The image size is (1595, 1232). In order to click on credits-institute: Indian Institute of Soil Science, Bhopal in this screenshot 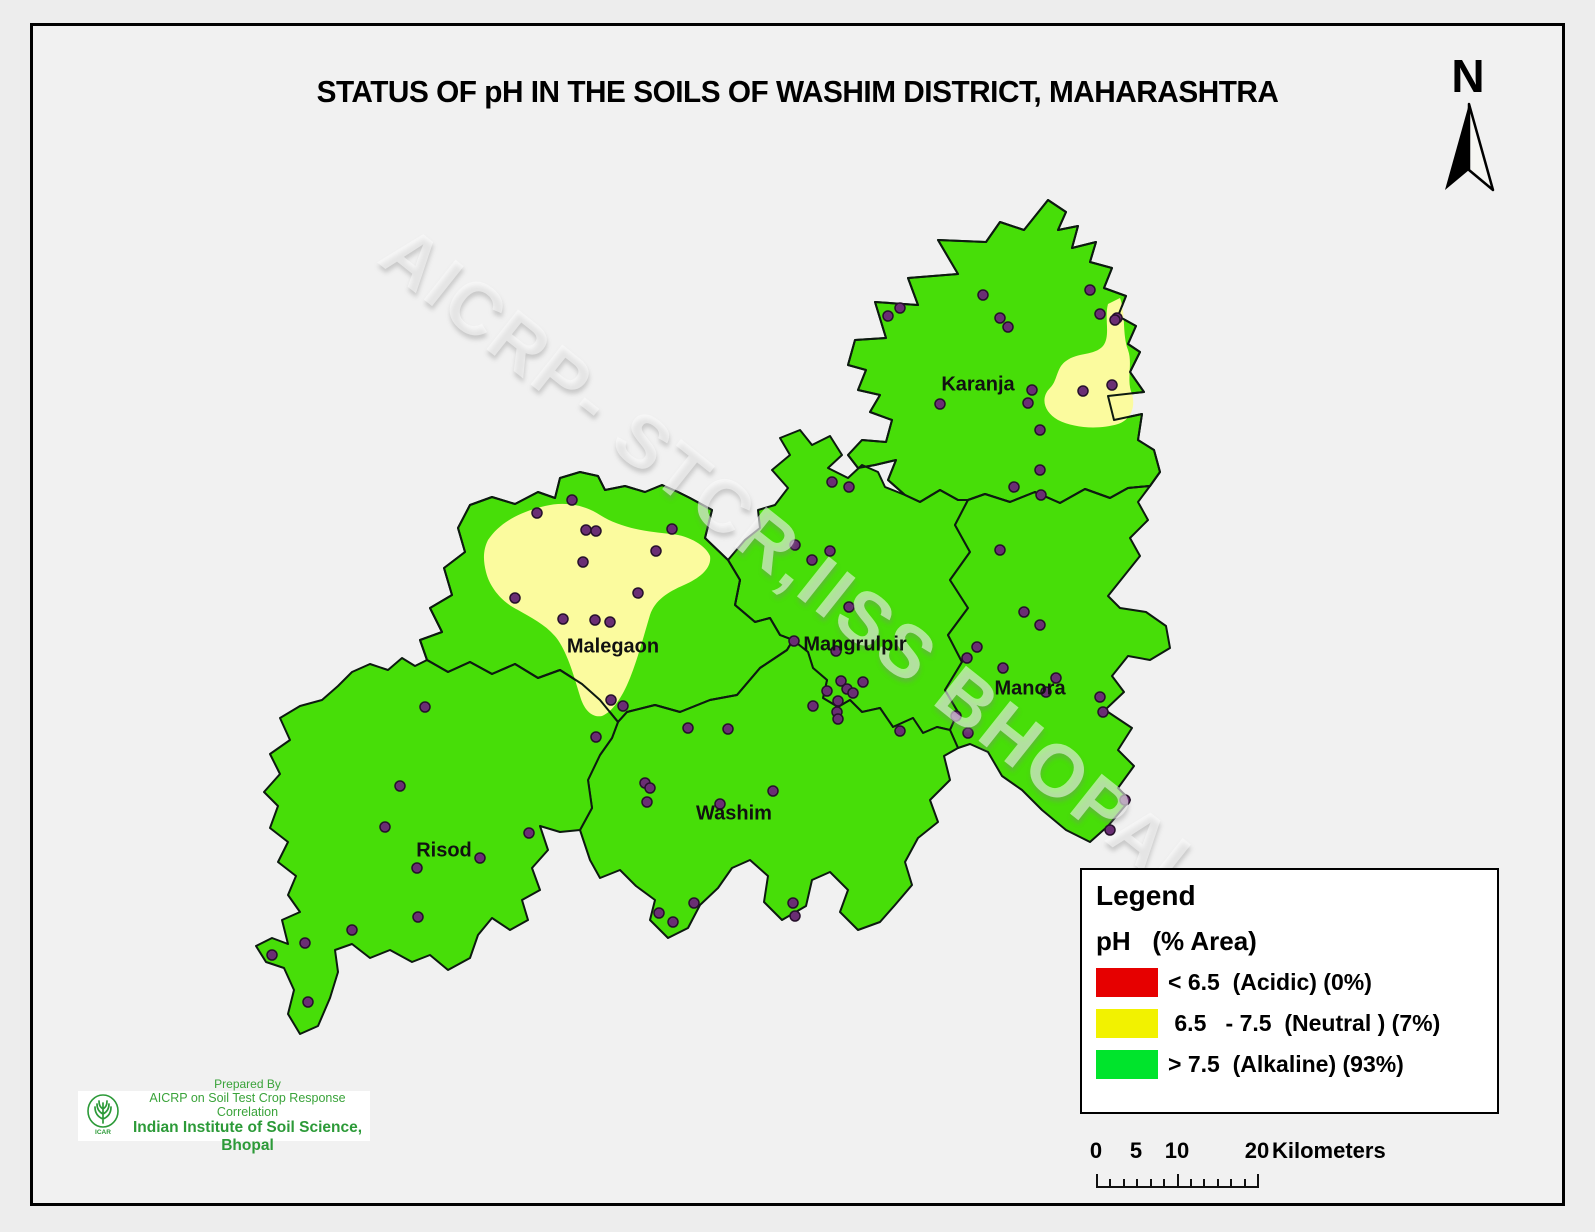, I will do `click(247, 1136)`.